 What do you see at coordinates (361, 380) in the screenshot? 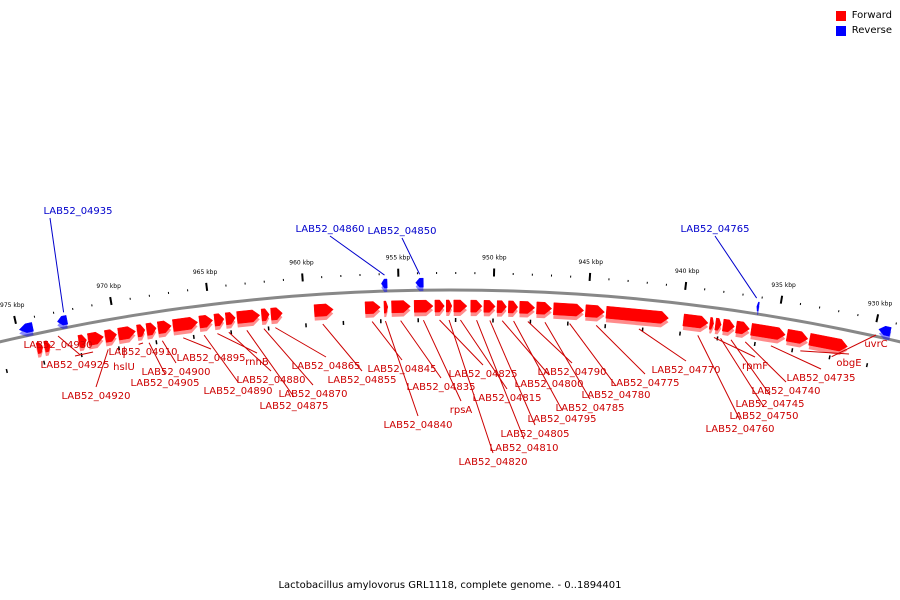
I see `forward-gene-label: LAB52_04855` at bounding box center [361, 380].